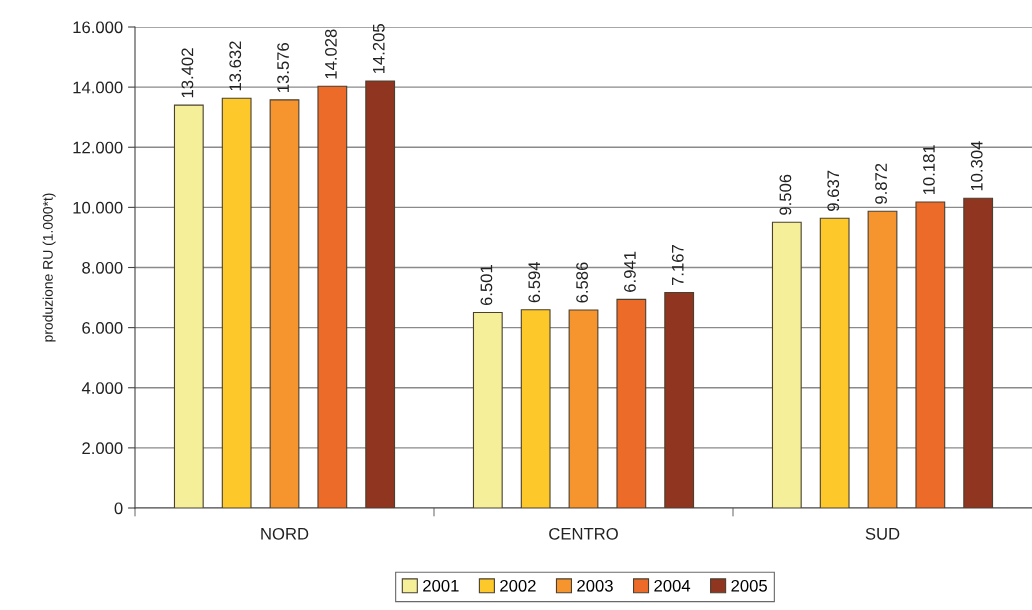  Describe the element at coordinates (285, 533) in the screenshot. I see `x-tick-label: NORD` at that location.